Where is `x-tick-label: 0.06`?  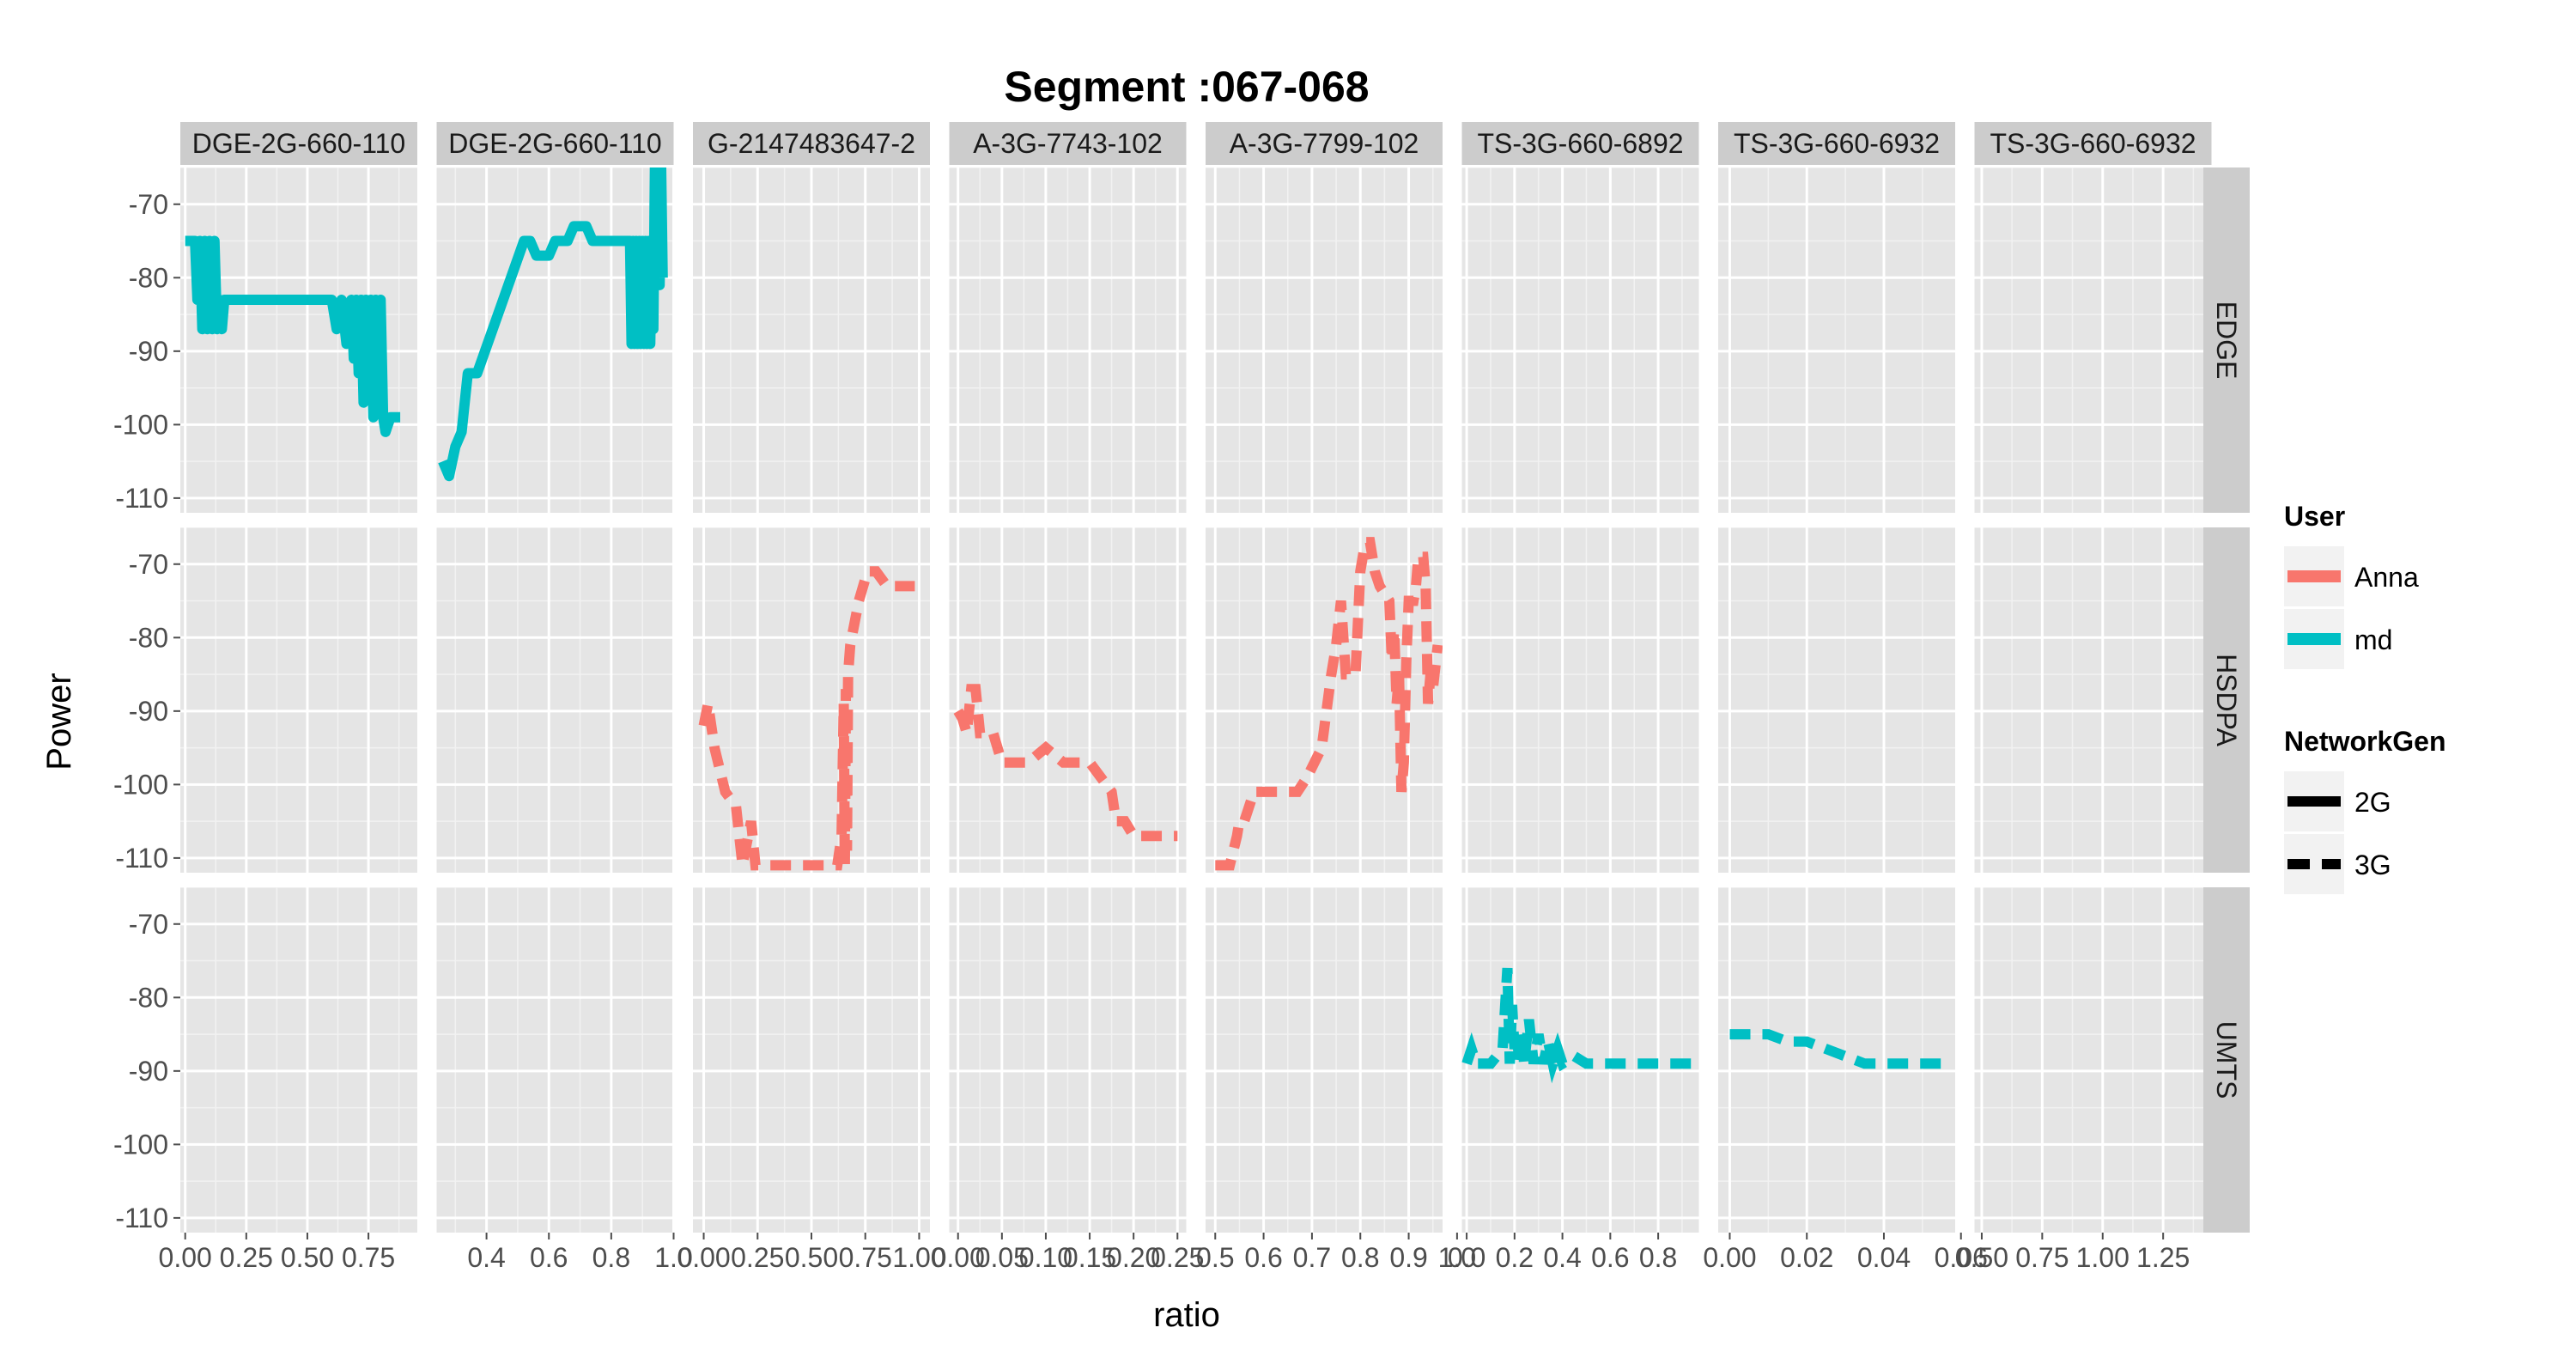
x-tick-label: 0.06 is located at coordinates (1961, 1257).